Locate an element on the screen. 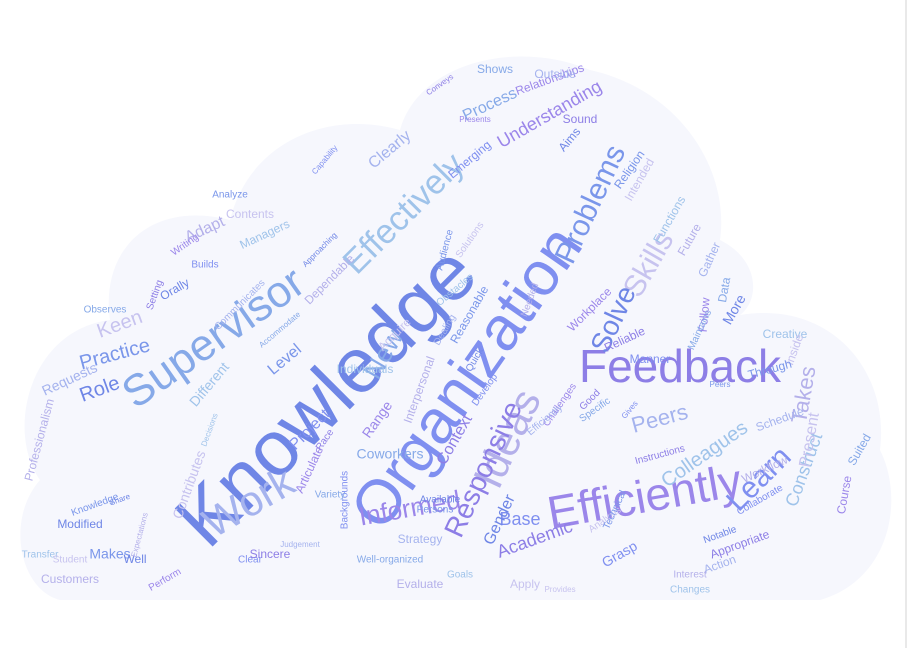  word-creative: Creative is located at coordinates (785, 334).